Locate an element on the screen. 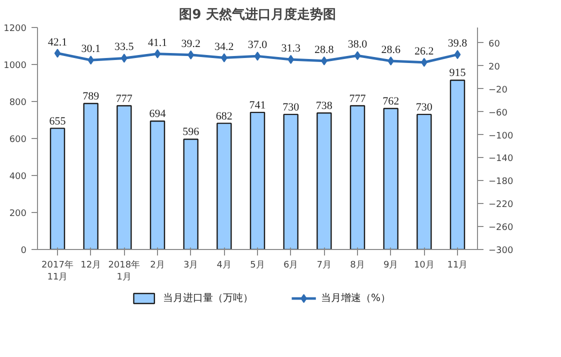 The width and height of the screenshot is (561, 357). y2-tick-label: 60 is located at coordinates (494, 44).